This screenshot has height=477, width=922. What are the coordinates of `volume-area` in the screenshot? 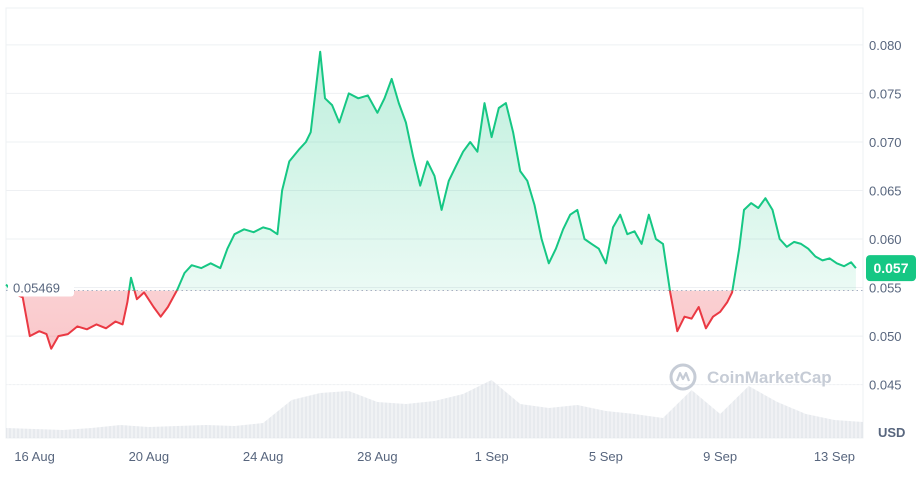 It's located at (434, 409).